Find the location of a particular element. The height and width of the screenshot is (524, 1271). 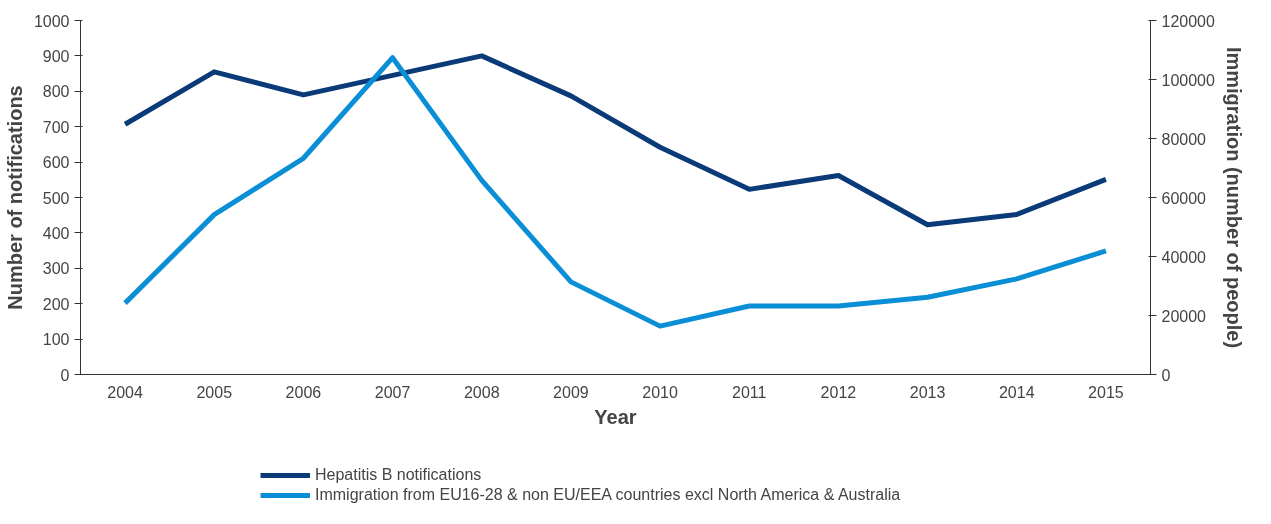

y2-tick-label: 100000 is located at coordinates (1188, 80).